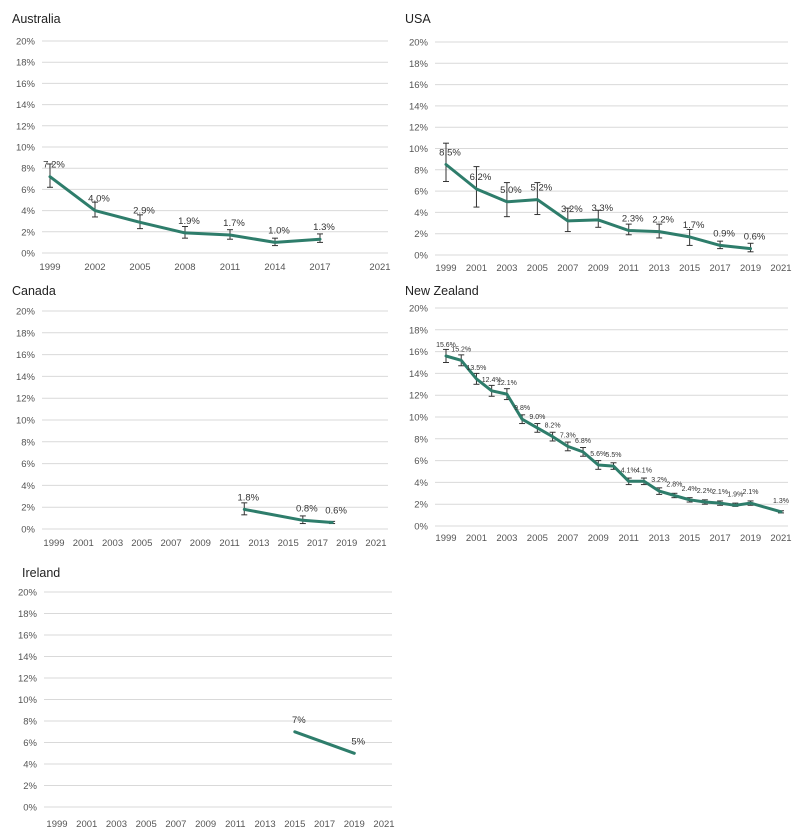  I want to click on data-label: 12.1%, so click(507, 383).